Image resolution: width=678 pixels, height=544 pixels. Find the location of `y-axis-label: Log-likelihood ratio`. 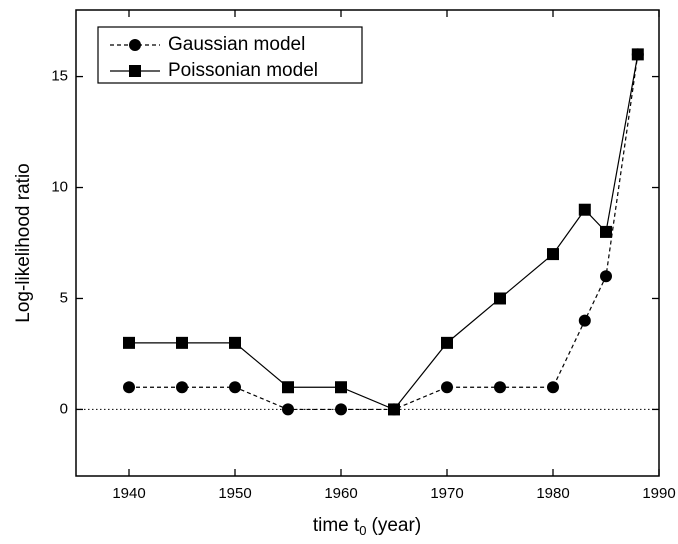

y-axis-label: Log-likelihood ratio is located at coordinates (23, 243).